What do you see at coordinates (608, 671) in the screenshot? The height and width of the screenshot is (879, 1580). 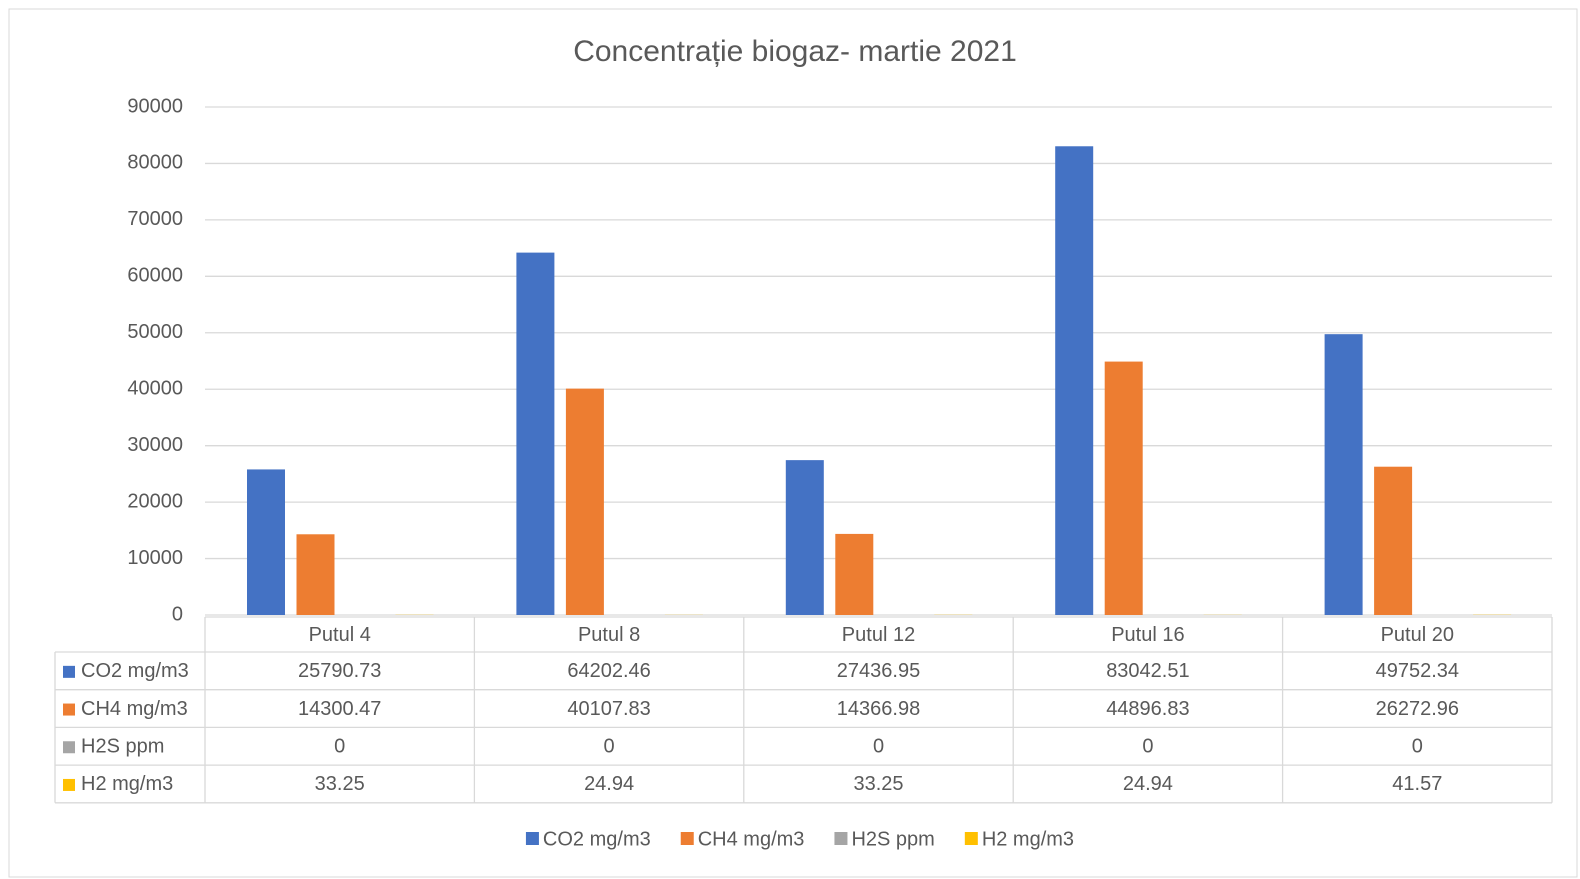 I see `table-cell: 64202.46` at bounding box center [608, 671].